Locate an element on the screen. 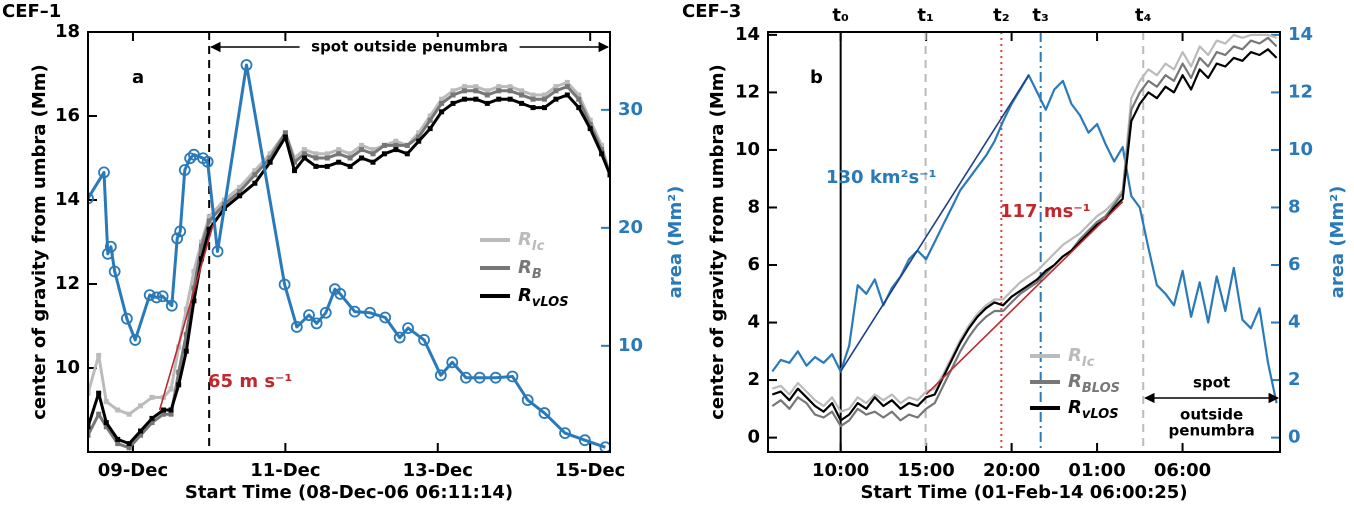  y-tick-label: 18 is located at coordinates (67, 31).